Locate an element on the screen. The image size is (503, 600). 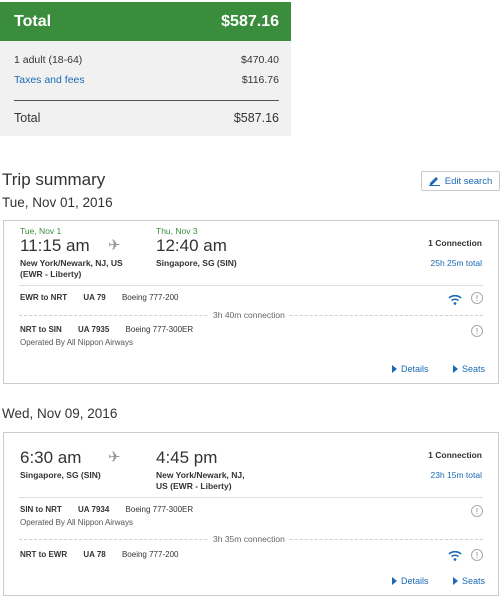
segment-route: SIN to NRT is located at coordinates (41, 509).